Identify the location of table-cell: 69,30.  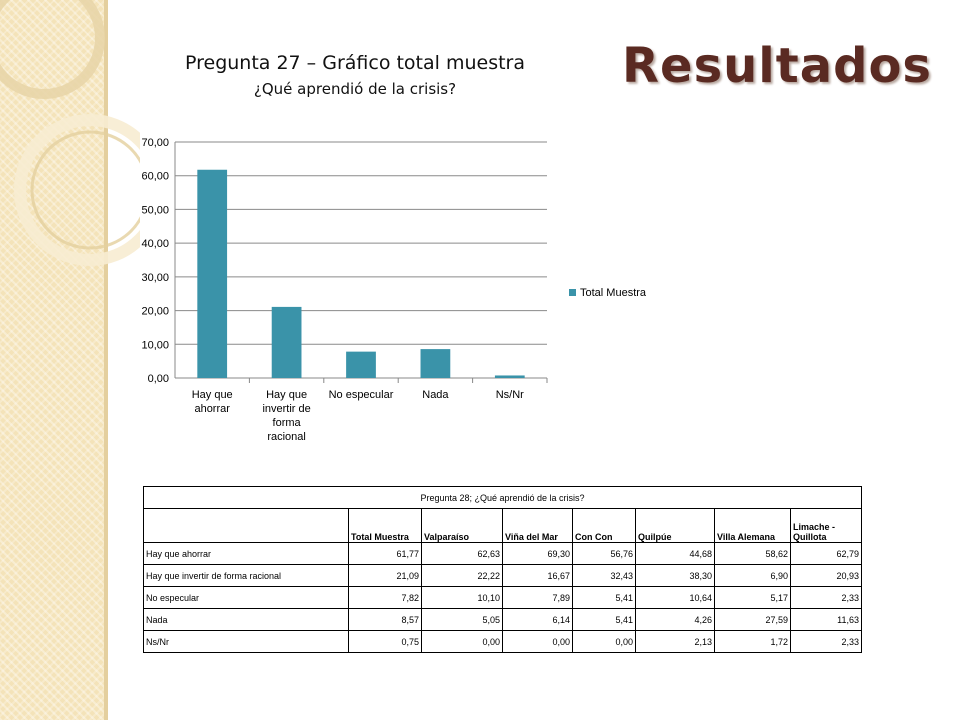
(537, 553).